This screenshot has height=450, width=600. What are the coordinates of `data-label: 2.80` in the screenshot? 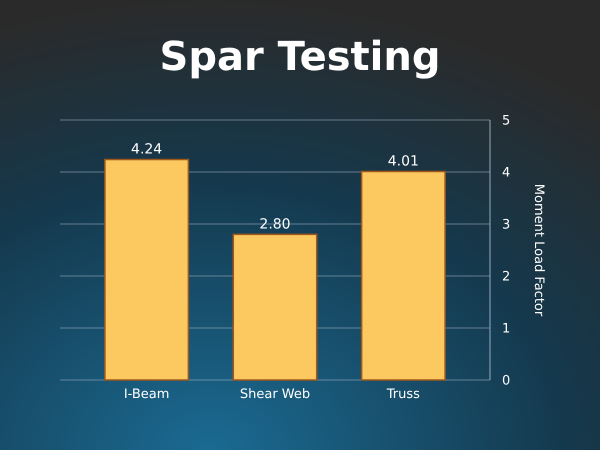 It's located at (275, 224).